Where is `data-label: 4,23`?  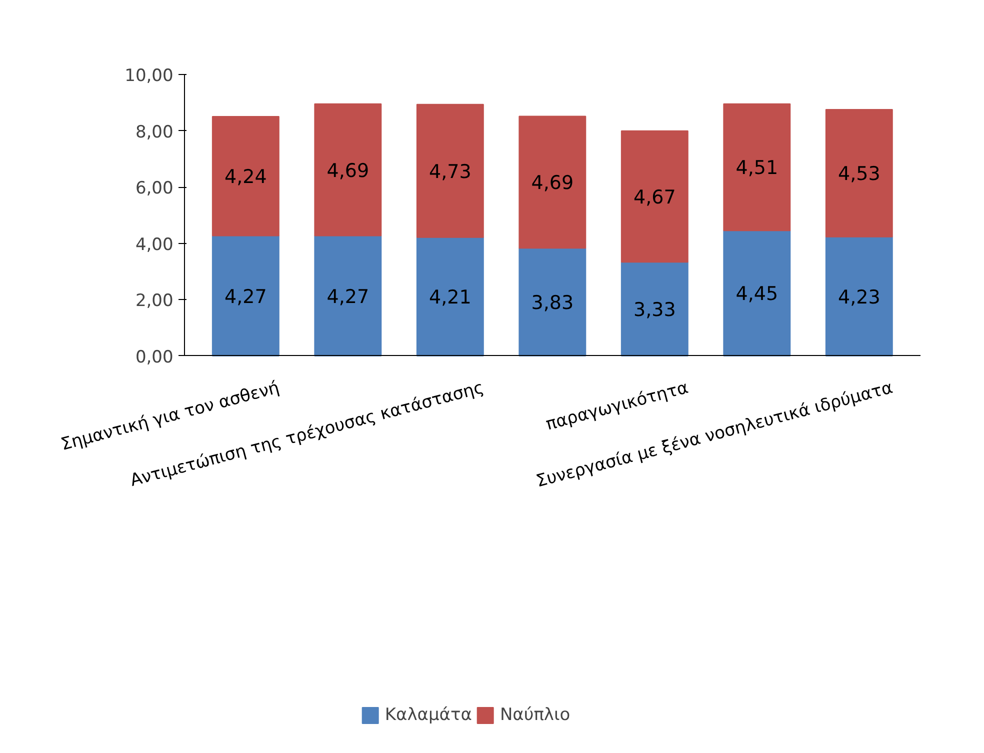
data-label: 4,23 is located at coordinates (859, 297).